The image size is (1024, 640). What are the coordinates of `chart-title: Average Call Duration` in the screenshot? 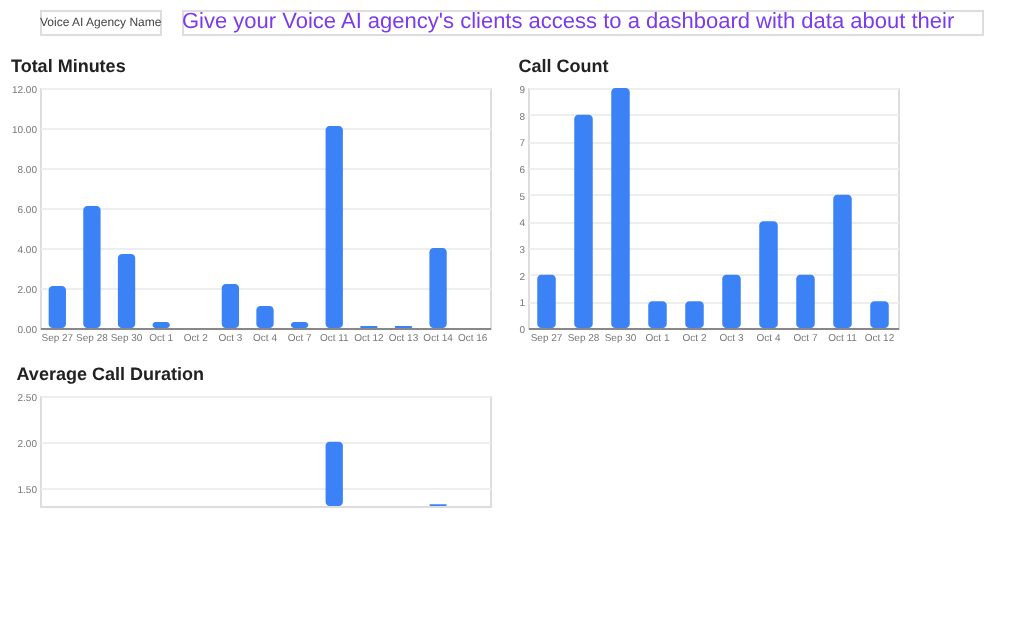 It's located at (110, 374).